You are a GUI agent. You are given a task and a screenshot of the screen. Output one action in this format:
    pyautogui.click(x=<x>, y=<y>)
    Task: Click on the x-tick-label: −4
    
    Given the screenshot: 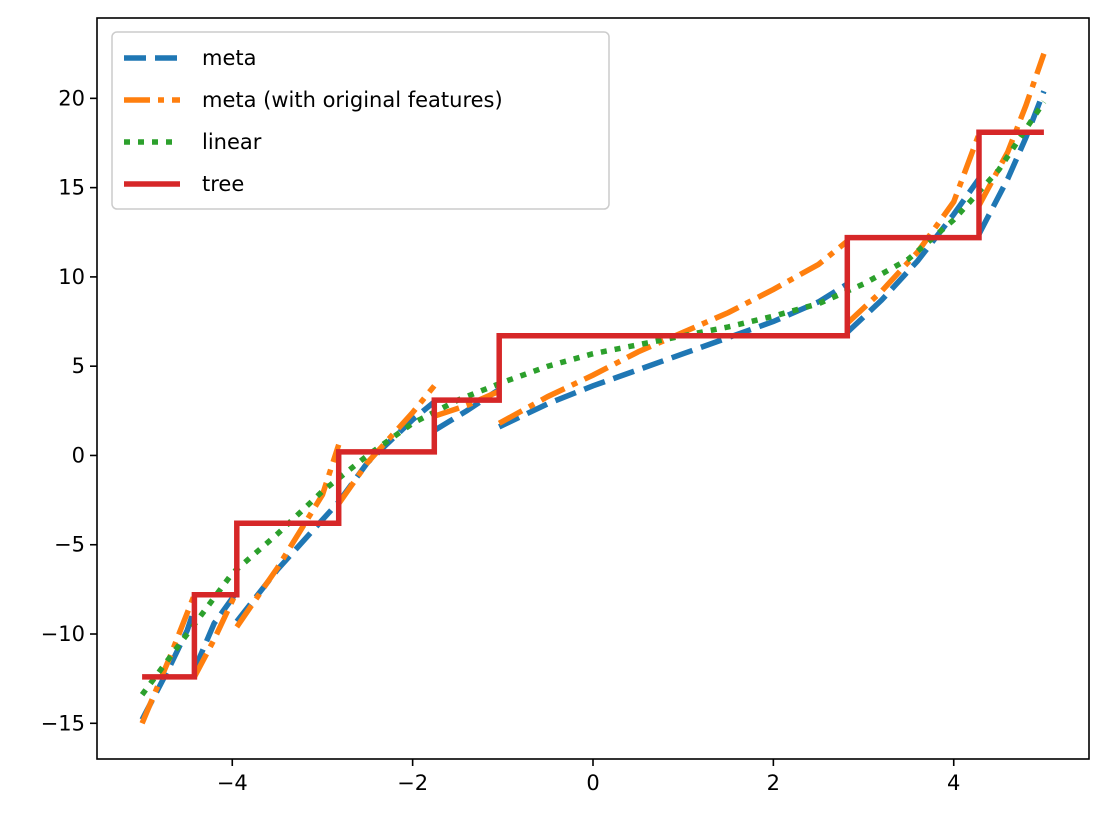 What is the action you would take?
    pyautogui.click(x=232, y=783)
    